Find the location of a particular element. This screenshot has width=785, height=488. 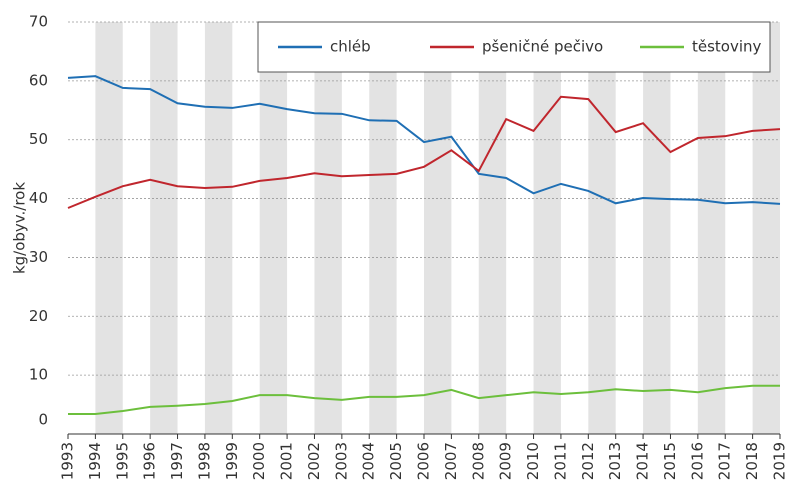

x-tick-label: 2014 is located at coordinates (643, 461).